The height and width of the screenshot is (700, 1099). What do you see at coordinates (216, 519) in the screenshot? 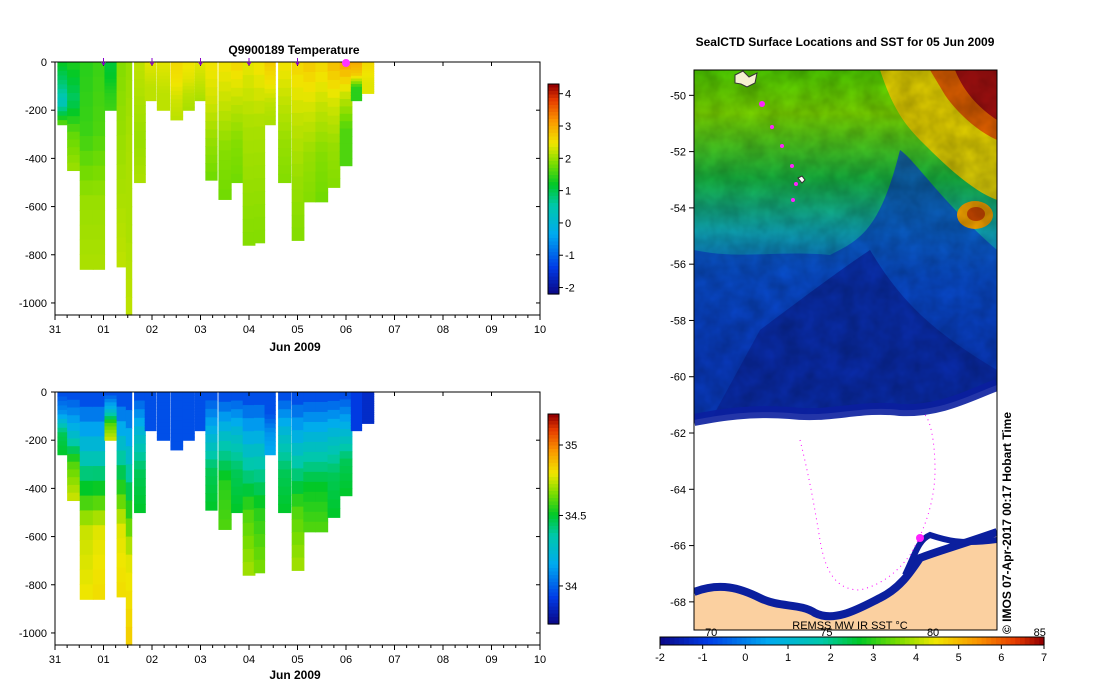
I see `salinity-cells` at bounding box center [216, 519].